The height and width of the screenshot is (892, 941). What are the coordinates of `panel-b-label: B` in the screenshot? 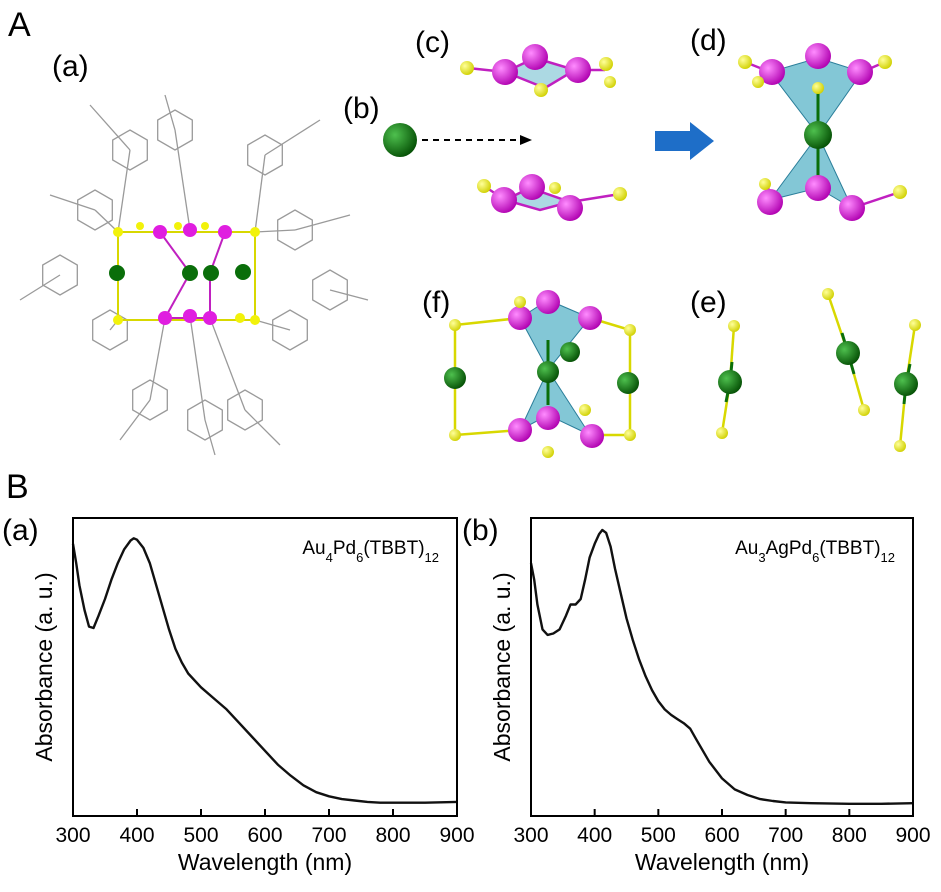 It's located at (17, 487).